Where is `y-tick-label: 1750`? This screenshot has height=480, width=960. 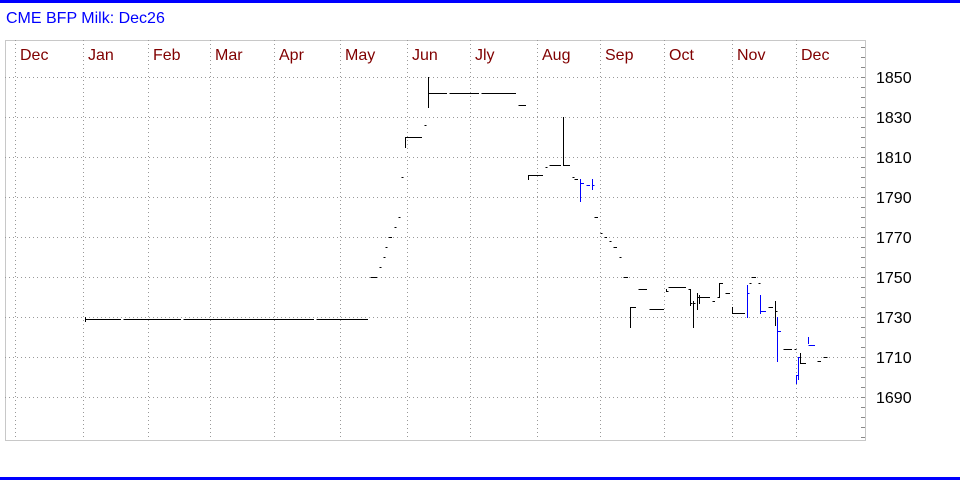
y-tick-label: 1750 is located at coordinates (894, 278).